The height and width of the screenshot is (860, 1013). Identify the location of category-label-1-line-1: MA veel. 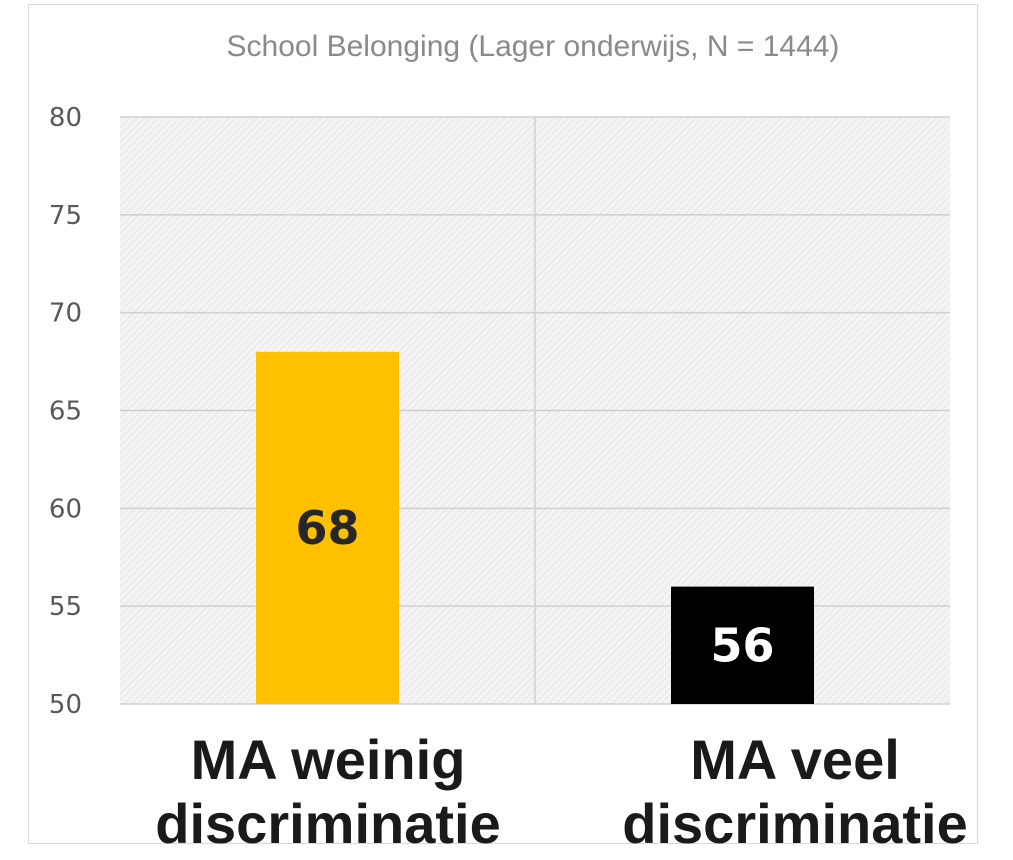
(795, 759).